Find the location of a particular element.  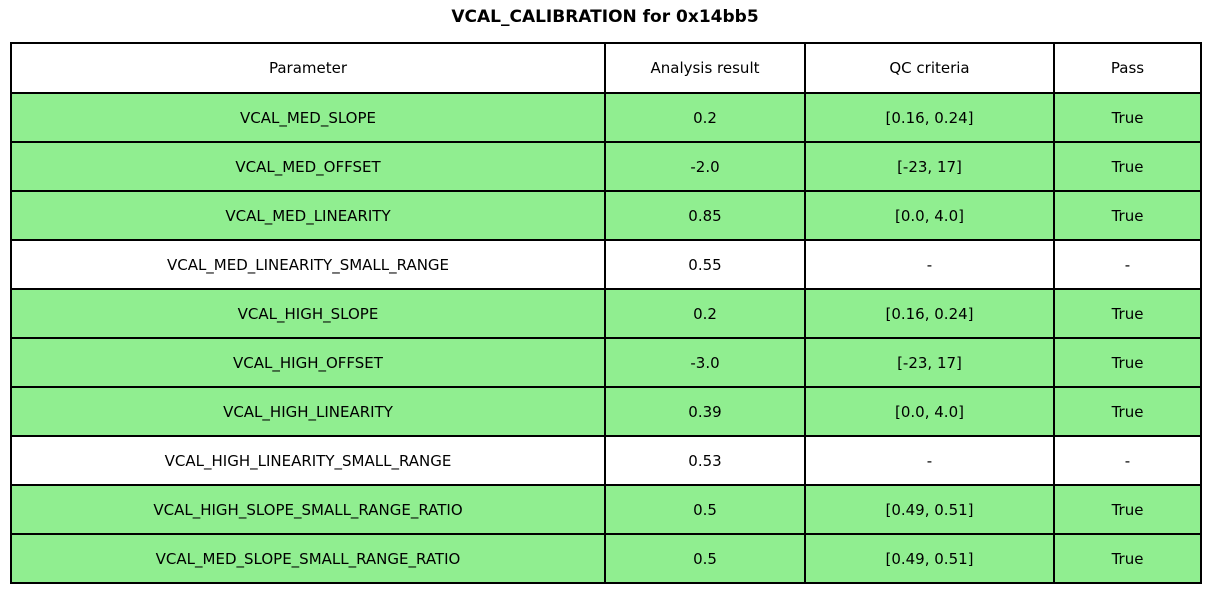

table-row: VCAL_MED_SLOPE 0.2 [0.16, 0.24] True is located at coordinates (606, 117).